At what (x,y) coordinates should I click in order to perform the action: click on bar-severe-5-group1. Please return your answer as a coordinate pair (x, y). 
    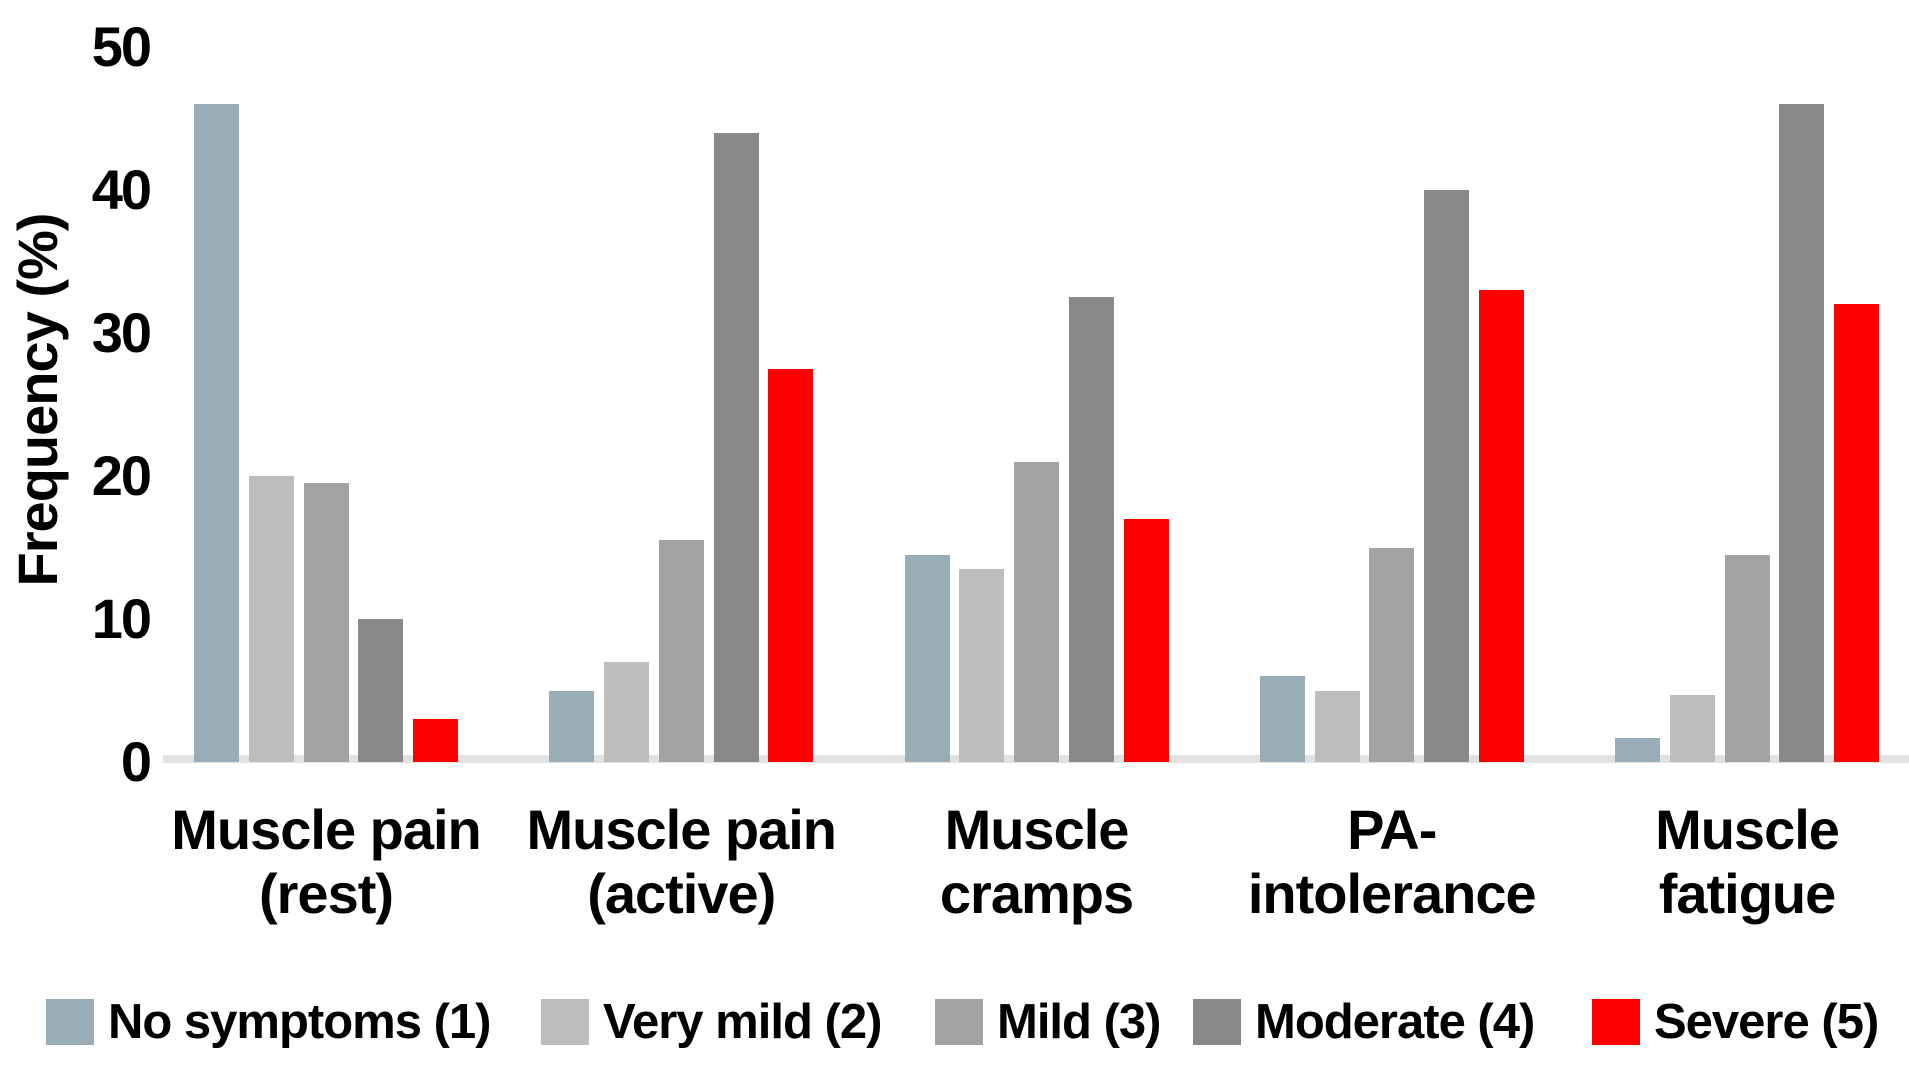
    Looking at the image, I should click on (435, 740).